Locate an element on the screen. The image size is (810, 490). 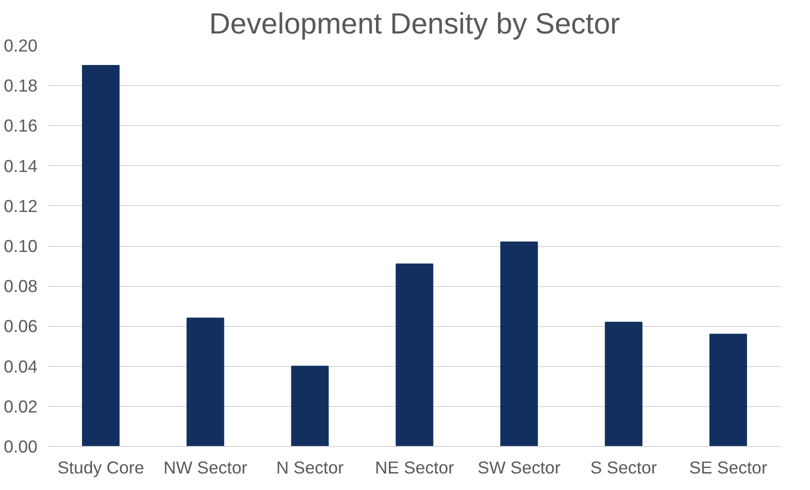
x-tick-label: SE Sector is located at coordinates (728, 468).